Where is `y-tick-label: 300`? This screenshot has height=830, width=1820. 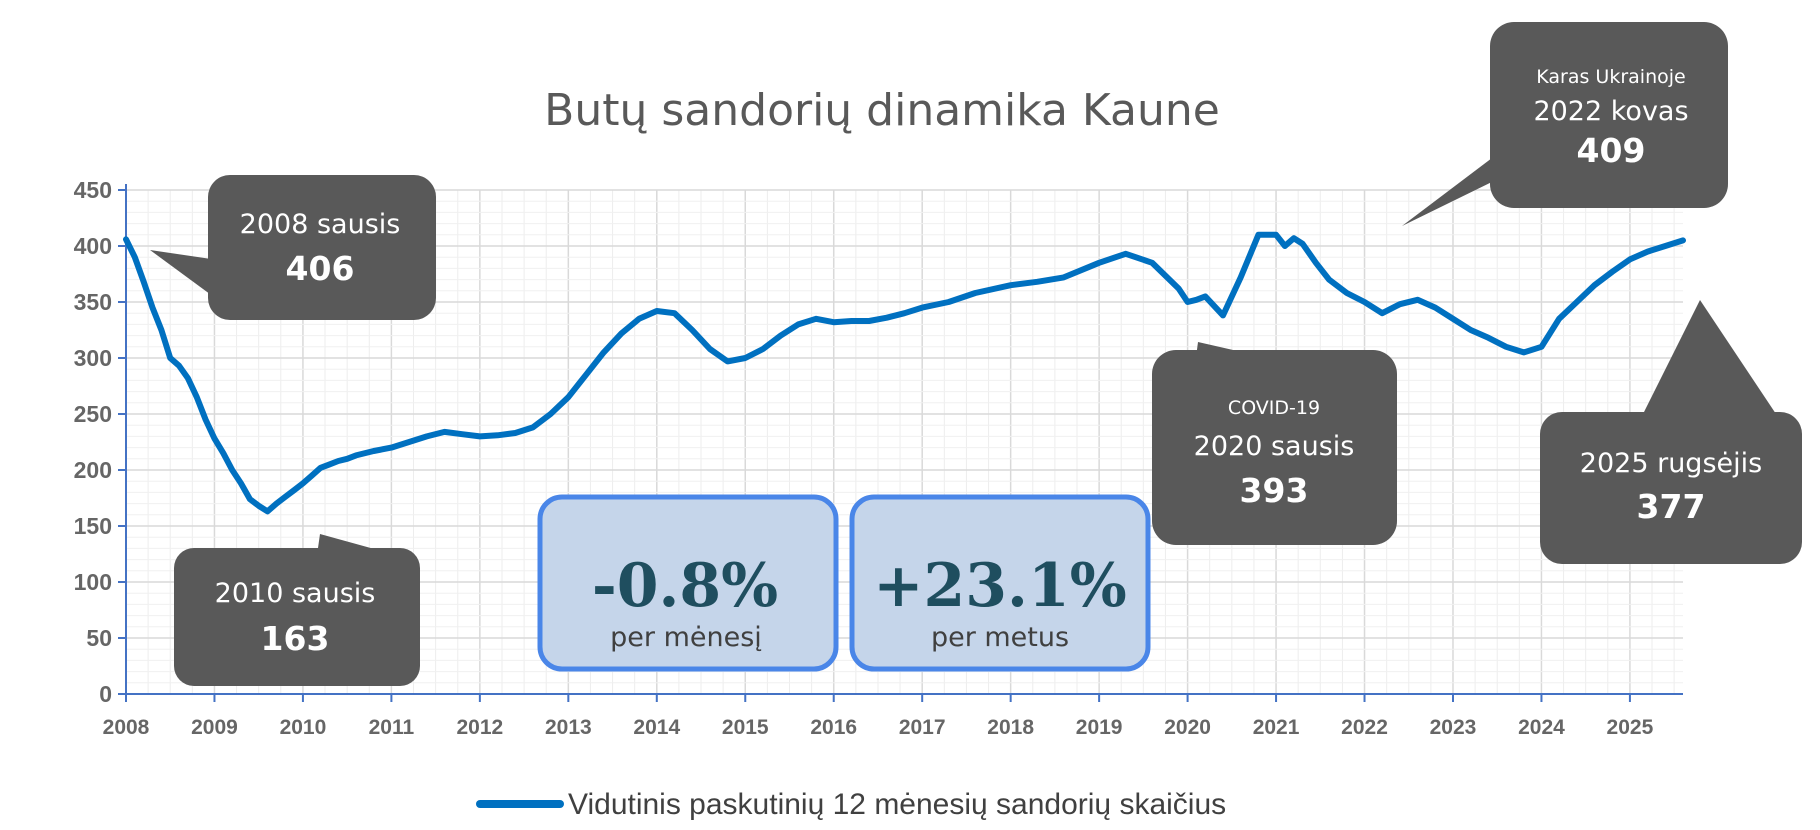 y-tick-label: 300 is located at coordinates (93, 358).